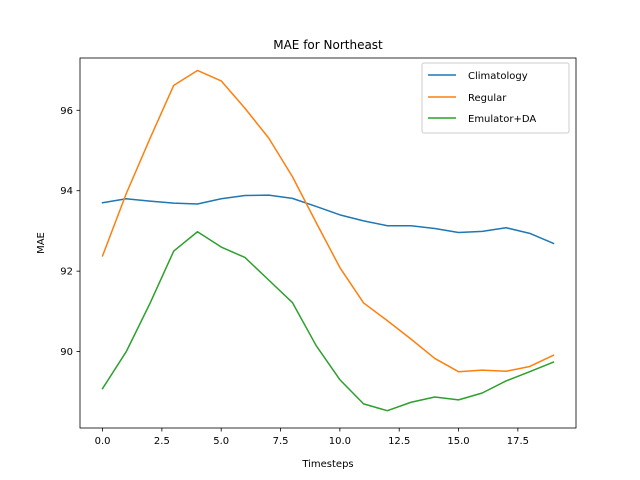 The width and height of the screenshot is (640, 480). What do you see at coordinates (458, 441) in the screenshot?
I see `x-tick-label: 15.0` at bounding box center [458, 441].